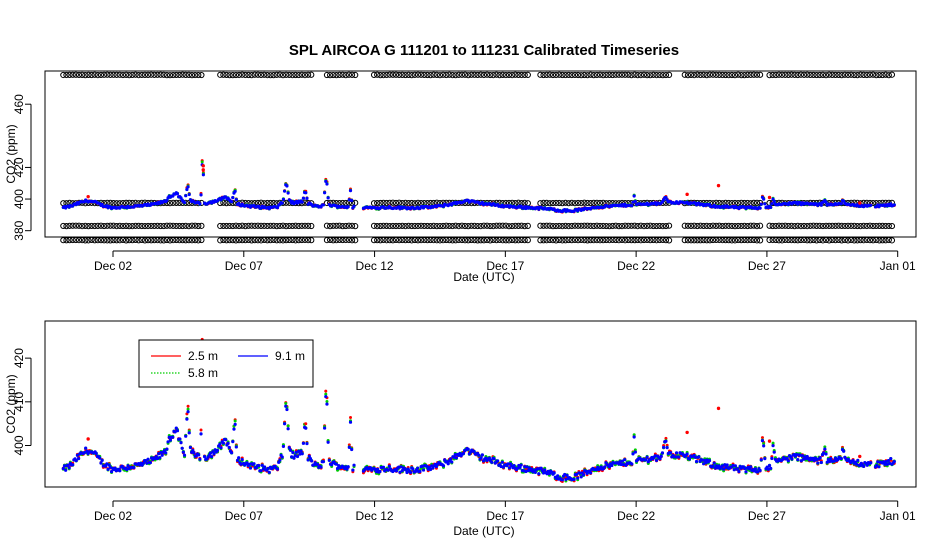  I want to click on top-x-tick-label: Dec 07, so click(244, 266).